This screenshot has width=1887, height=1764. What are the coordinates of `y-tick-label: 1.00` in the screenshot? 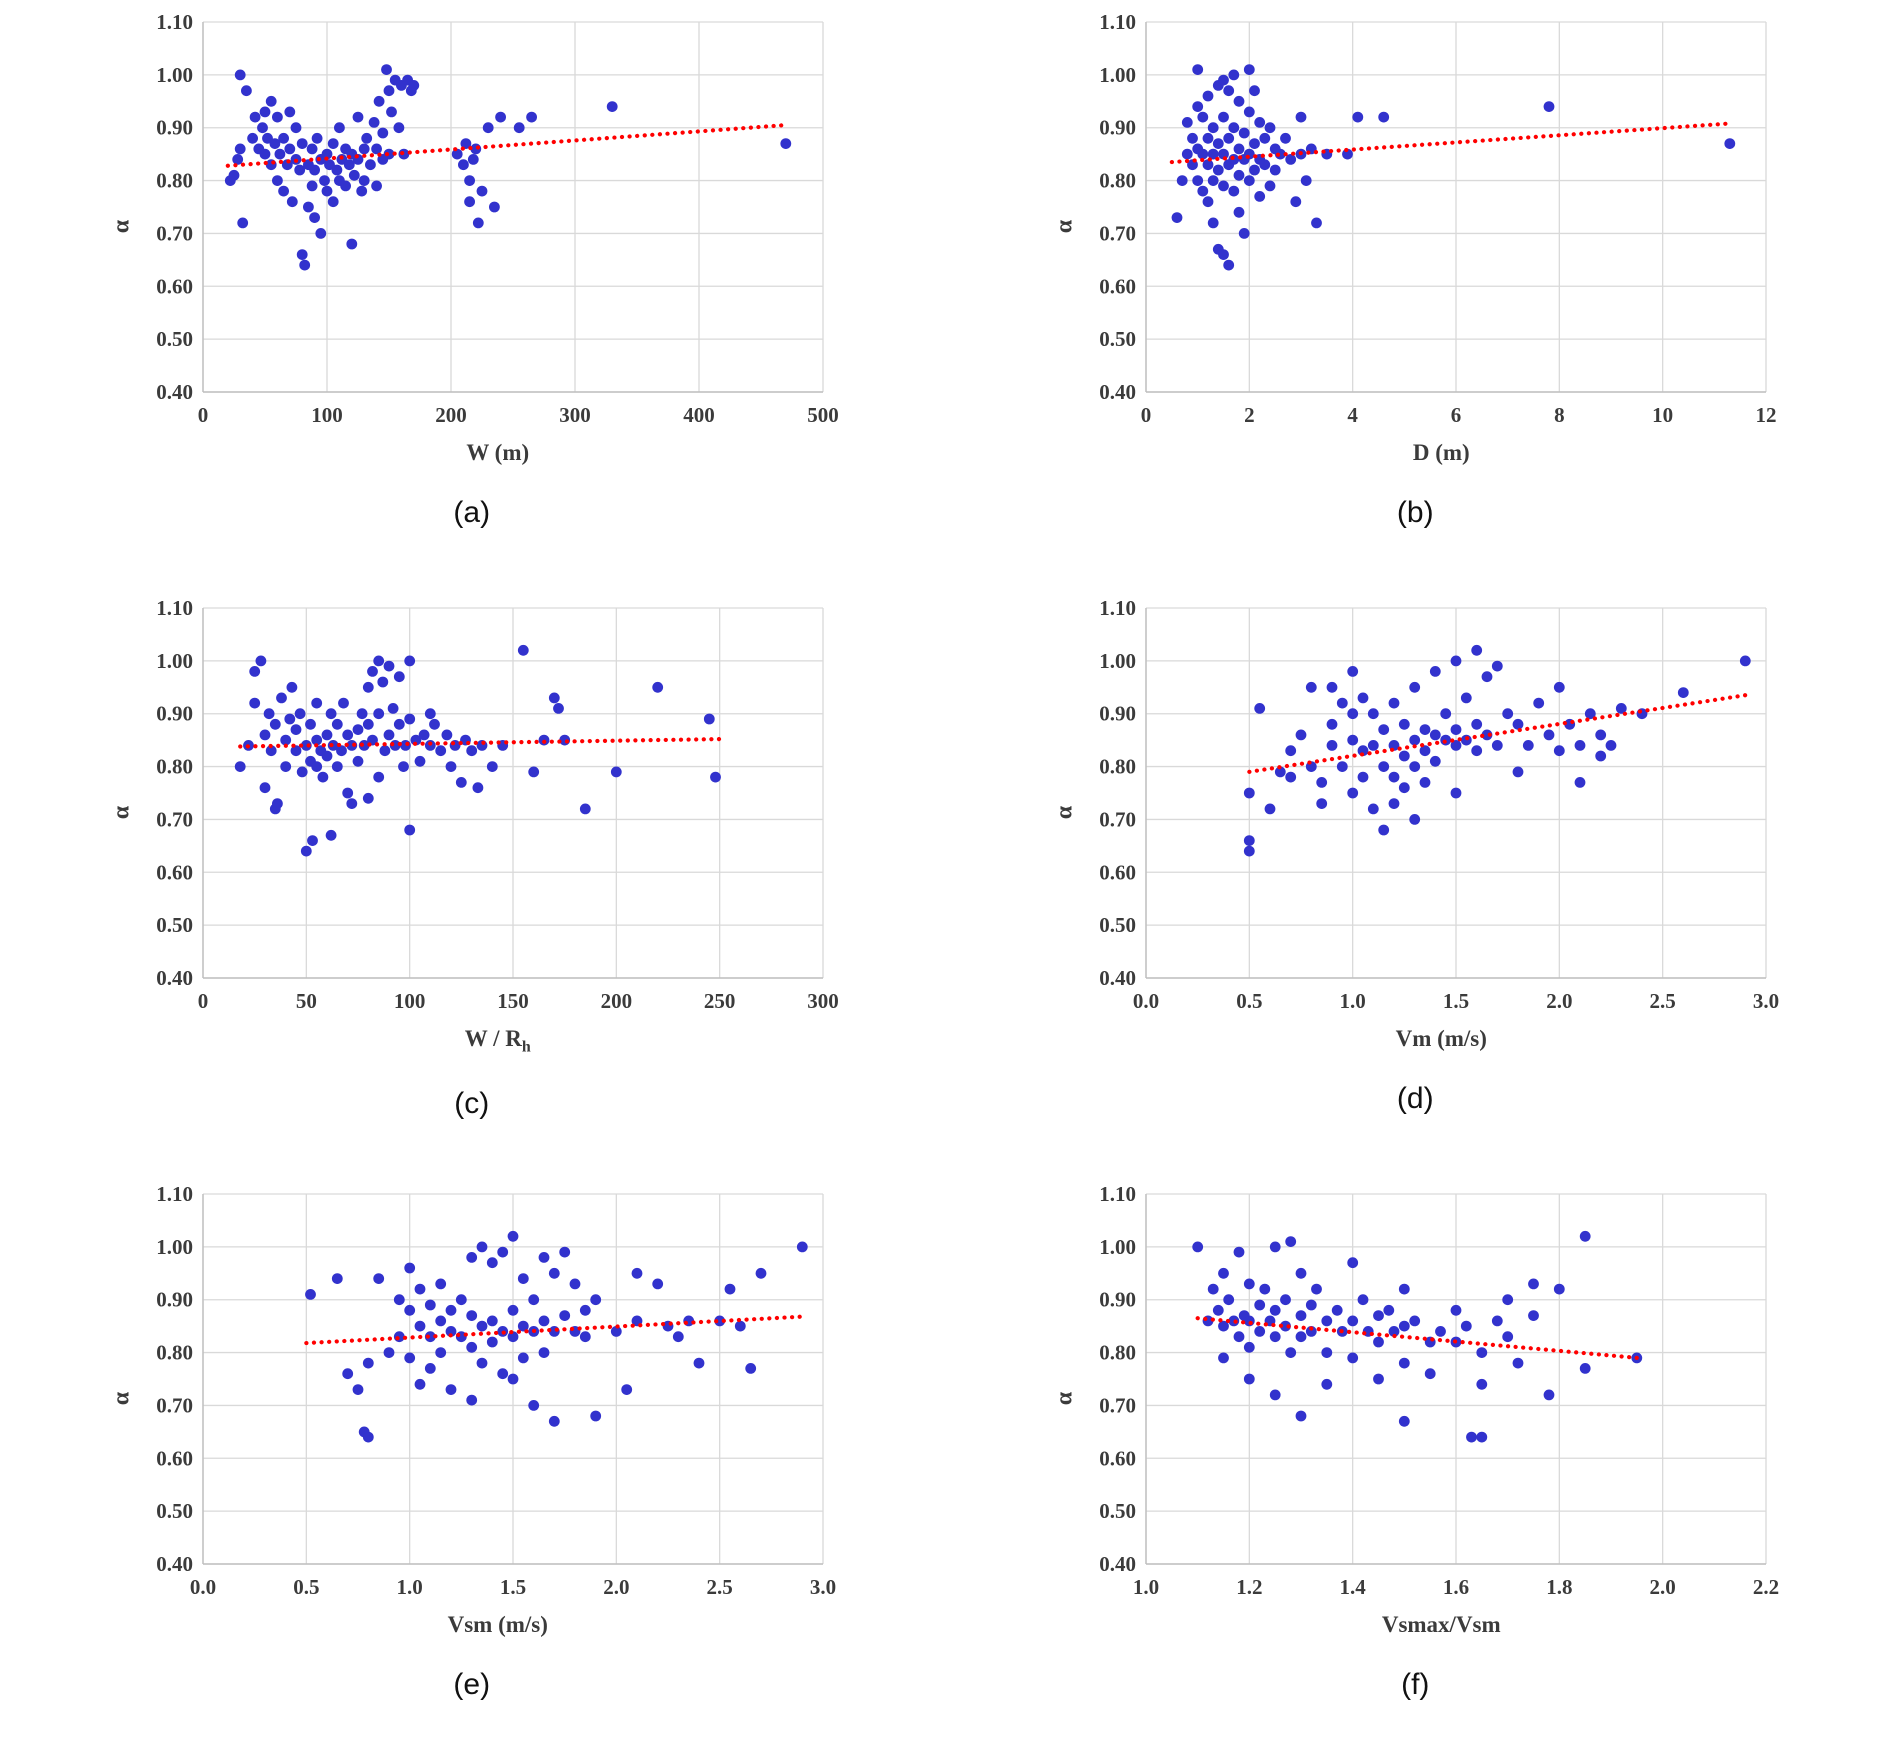 It's located at (1118, 75).